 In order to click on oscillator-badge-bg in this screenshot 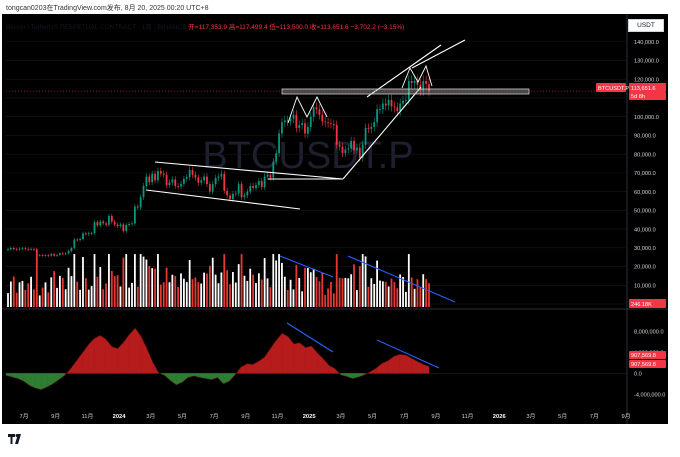, I will do `click(647, 355)`.